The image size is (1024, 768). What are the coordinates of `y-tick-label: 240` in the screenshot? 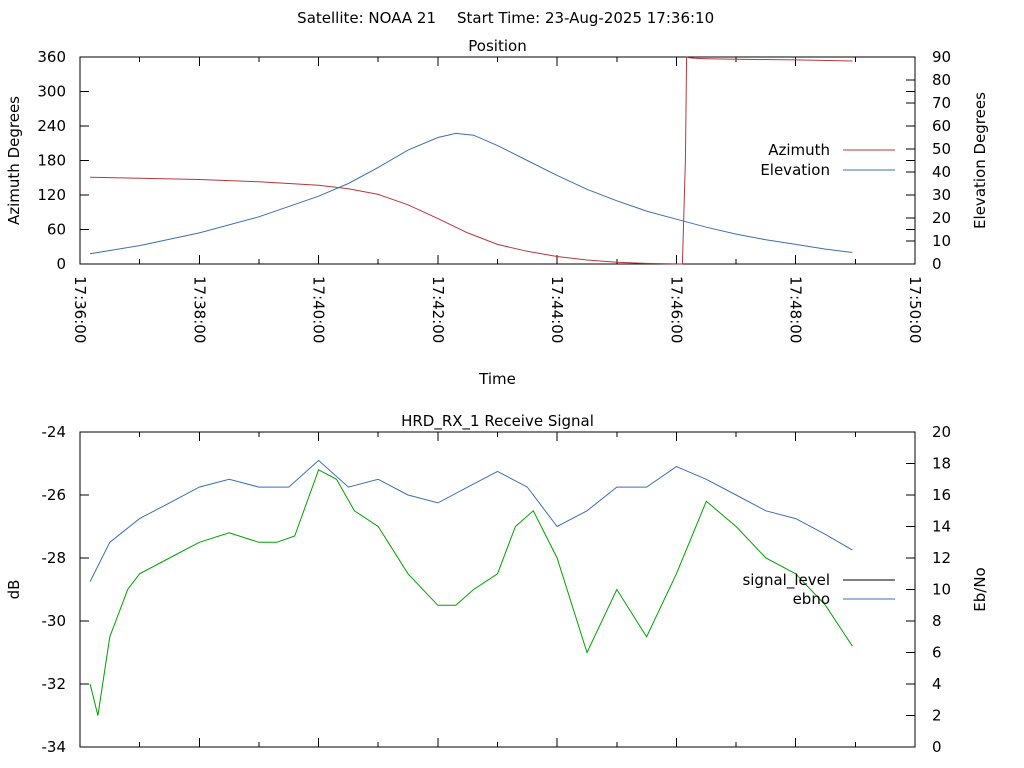 It's located at (51, 126).